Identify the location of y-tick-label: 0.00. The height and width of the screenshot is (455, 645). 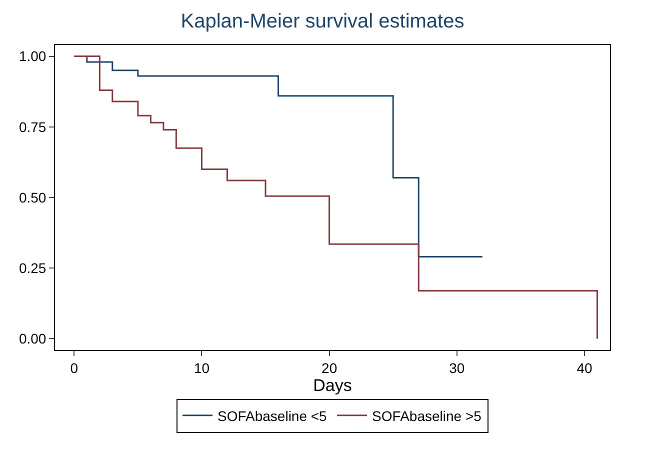
(32, 338).